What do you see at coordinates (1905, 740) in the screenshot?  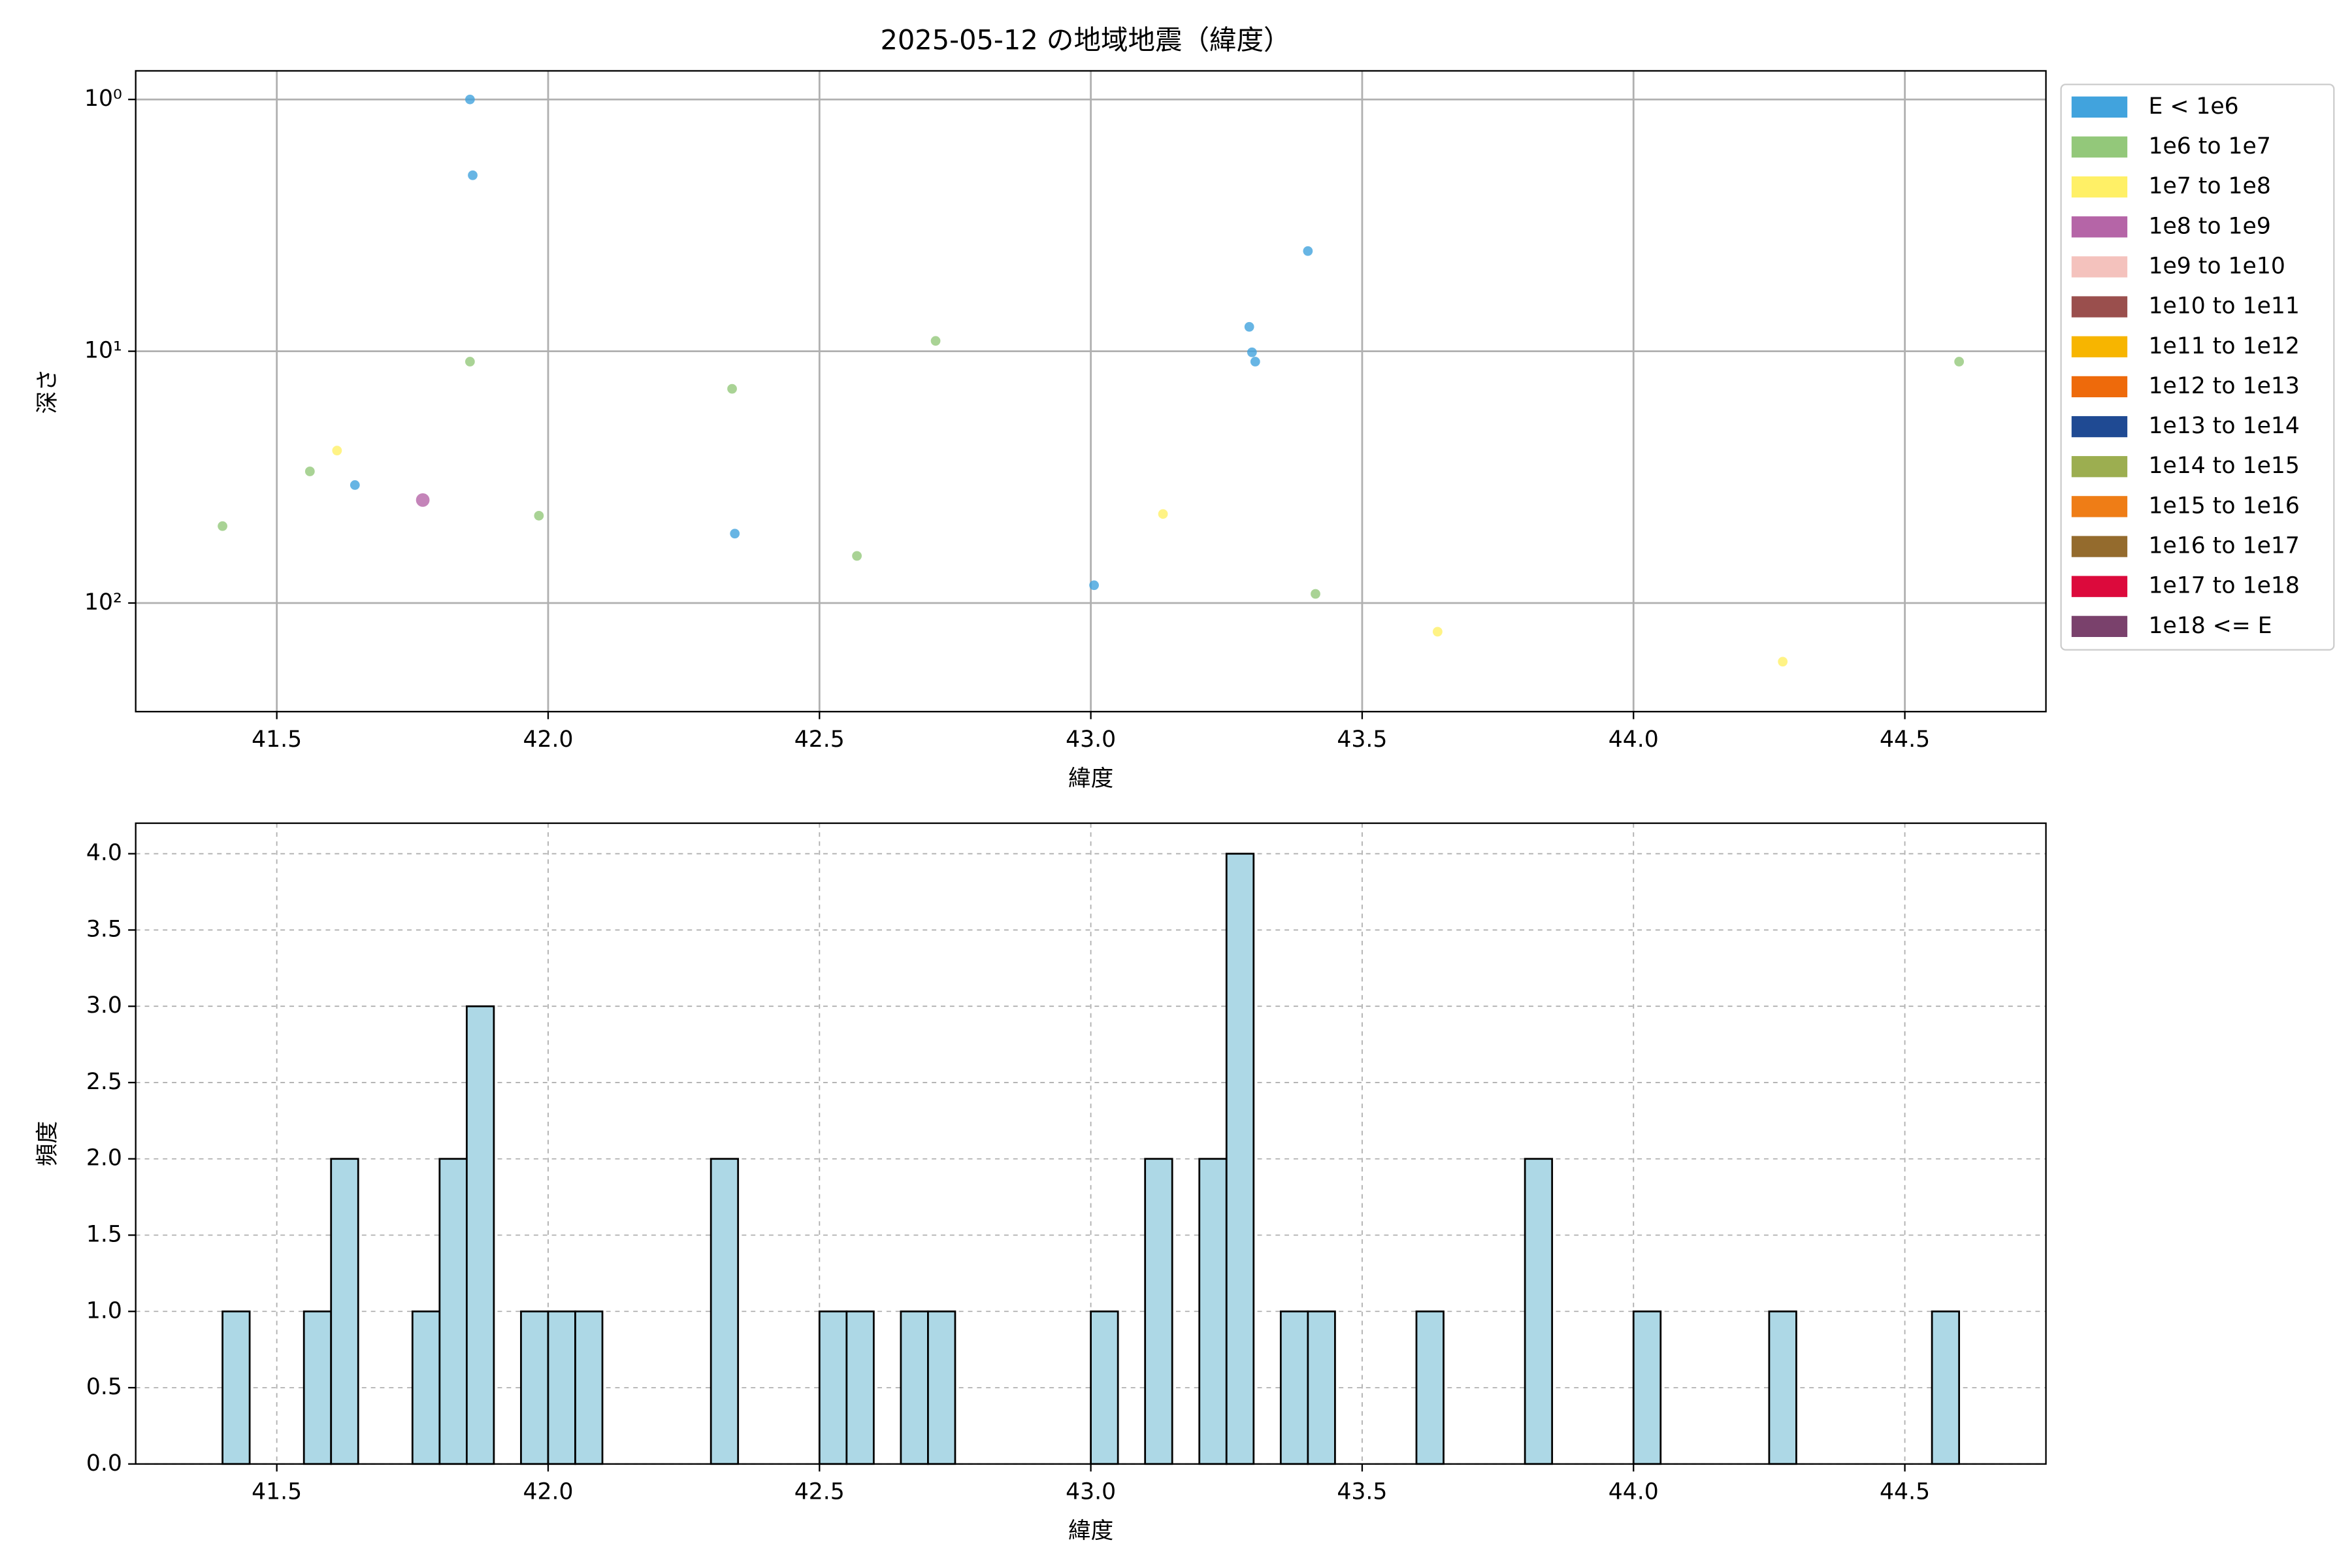 I see `x-tick-label: 44.5` at bounding box center [1905, 740].